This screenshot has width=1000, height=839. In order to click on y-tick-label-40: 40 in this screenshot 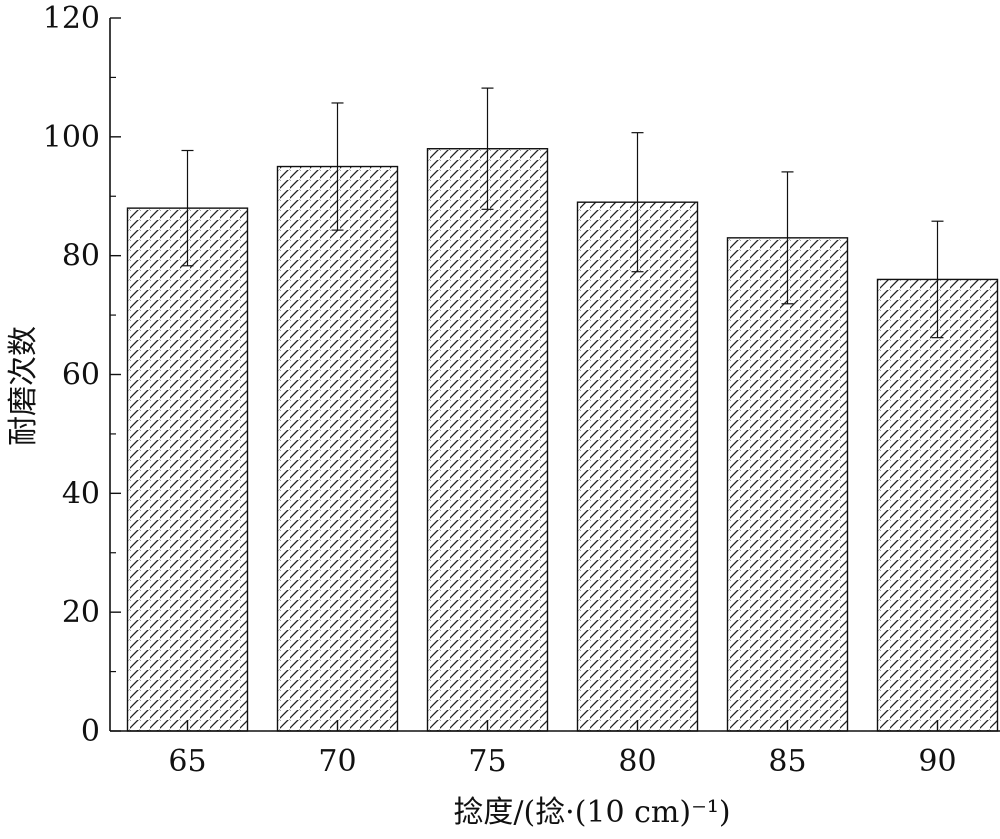, I will do `click(81, 493)`.